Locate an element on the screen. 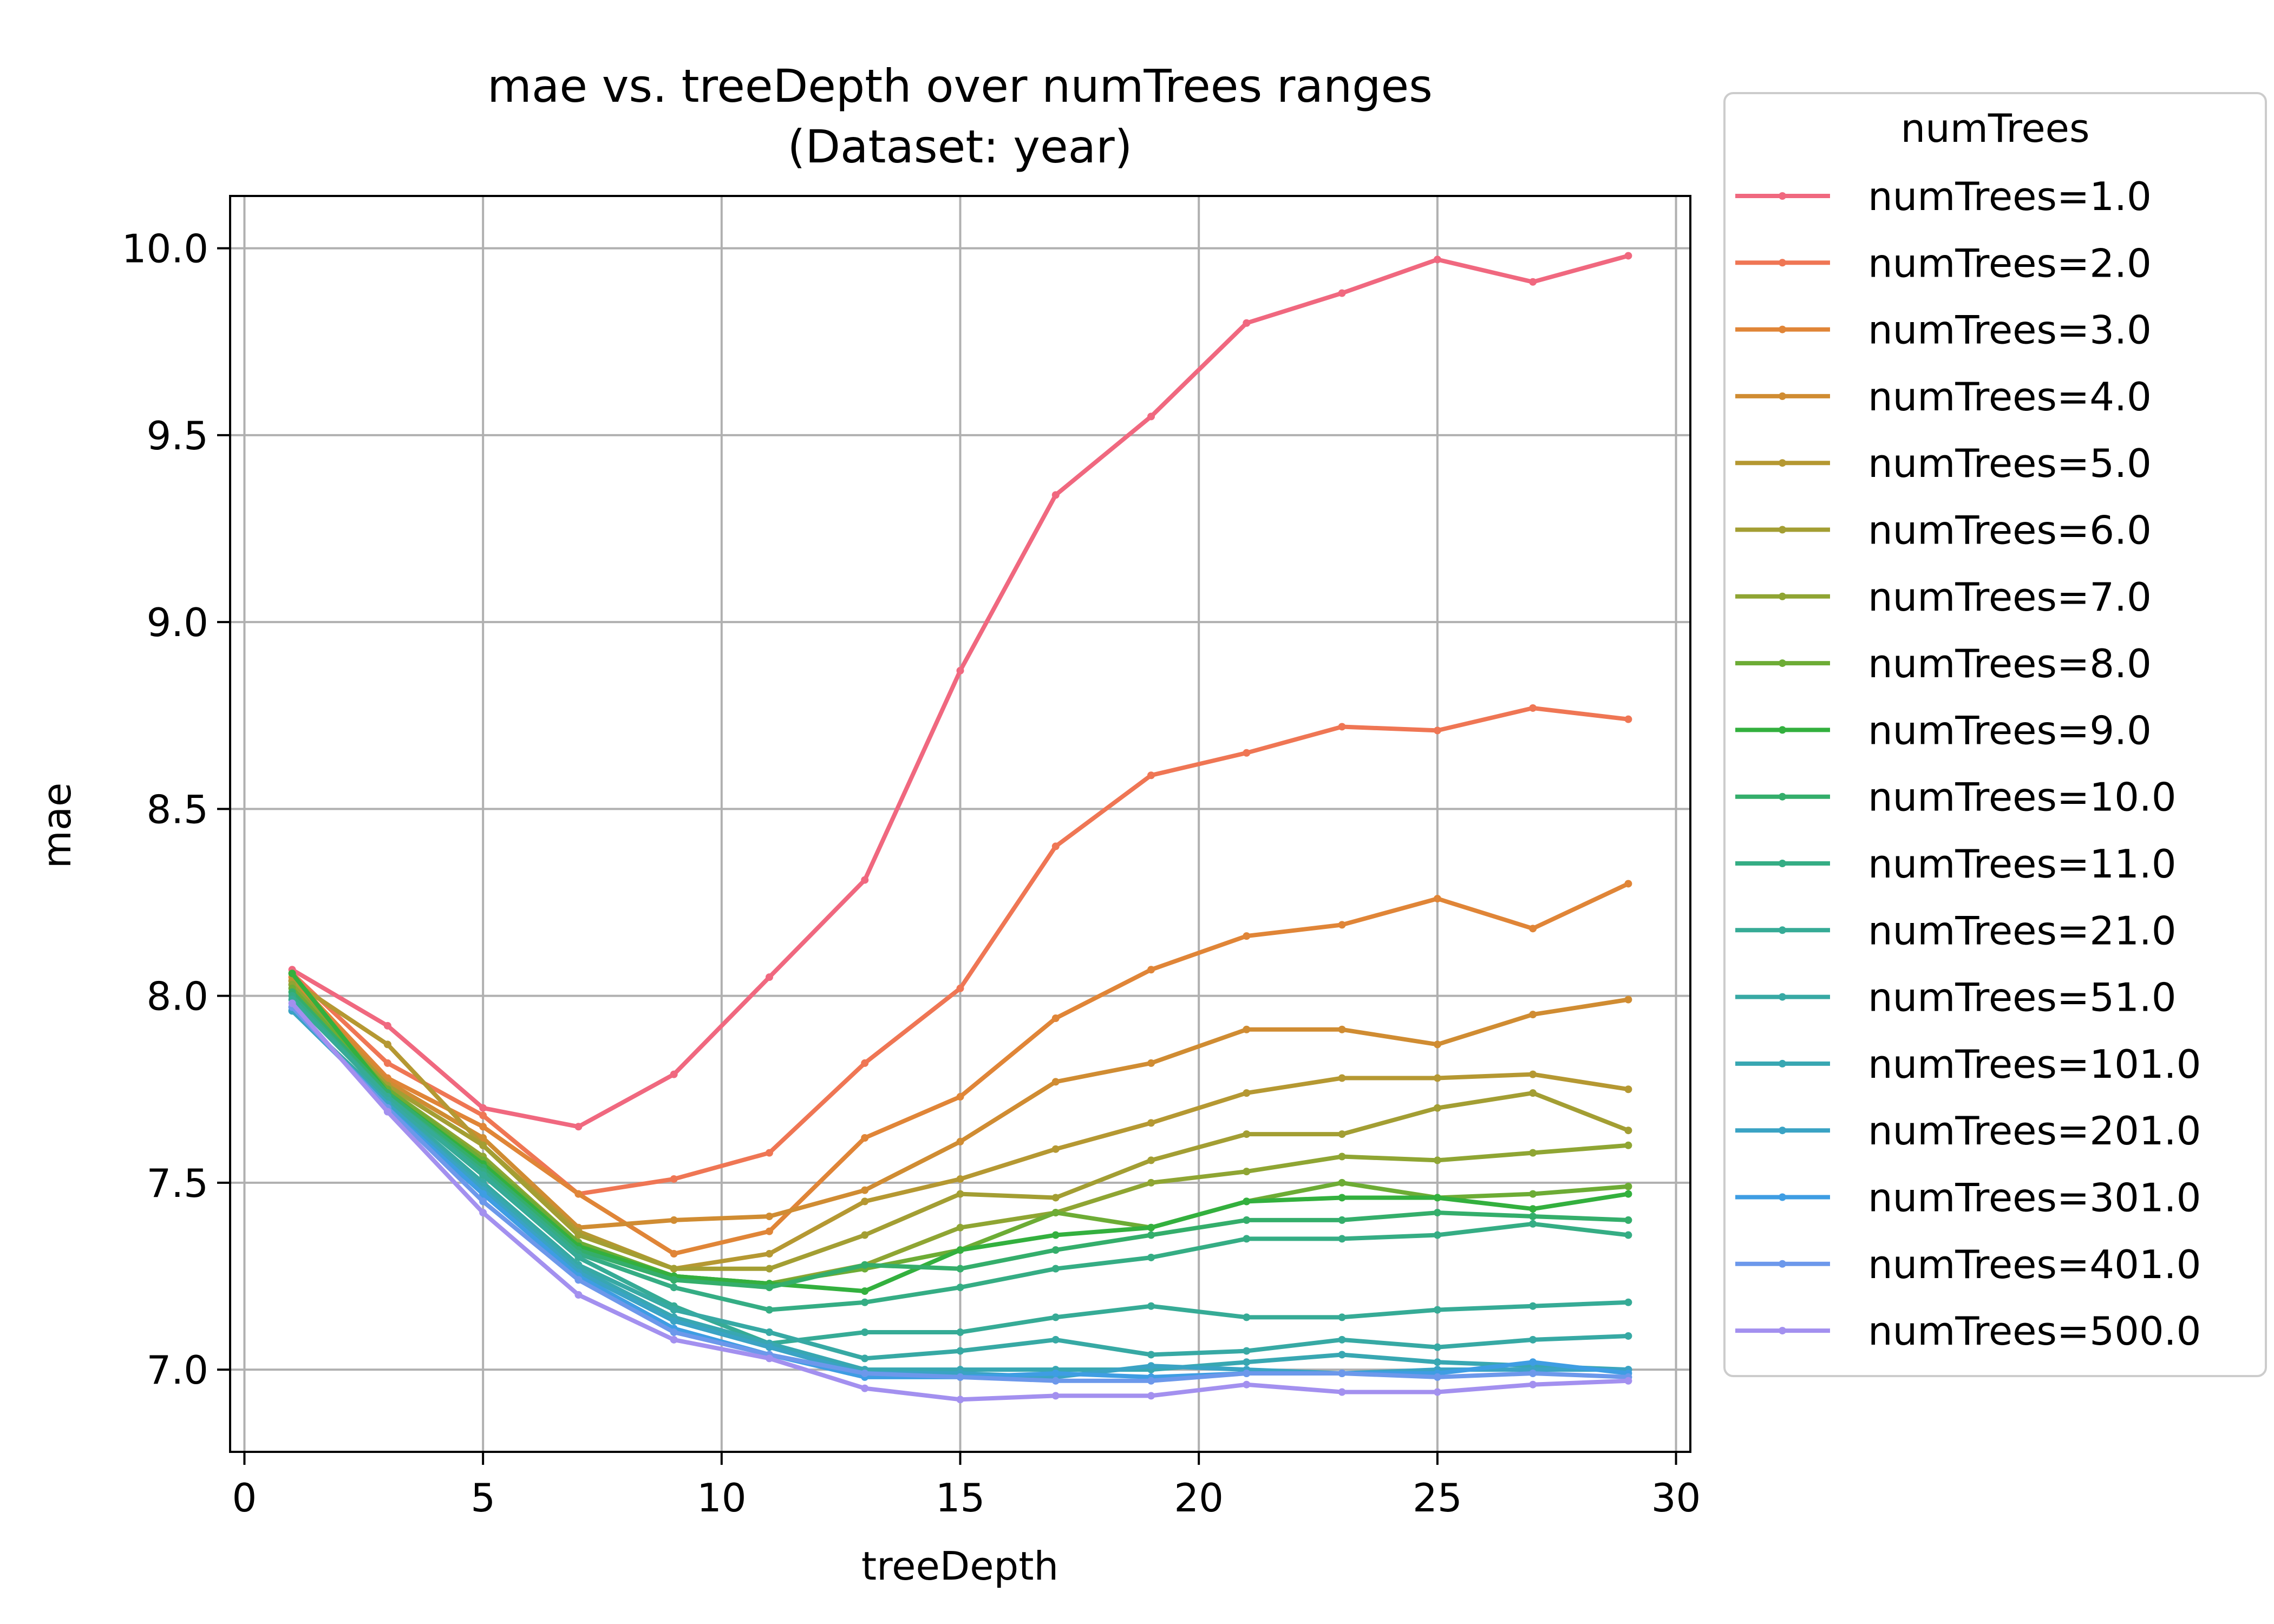  legend-label: numTrees=5.0 is located at coordinates (2010, 463).